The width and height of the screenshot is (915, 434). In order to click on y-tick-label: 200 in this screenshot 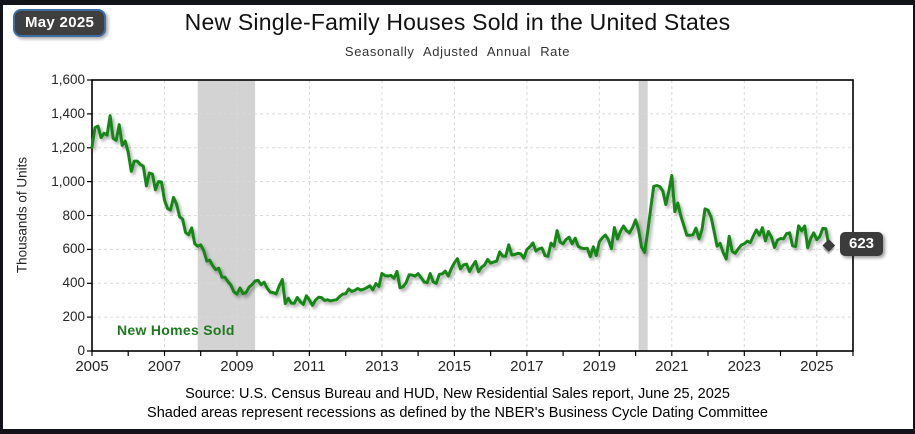, I will do `click(73, 317)`.